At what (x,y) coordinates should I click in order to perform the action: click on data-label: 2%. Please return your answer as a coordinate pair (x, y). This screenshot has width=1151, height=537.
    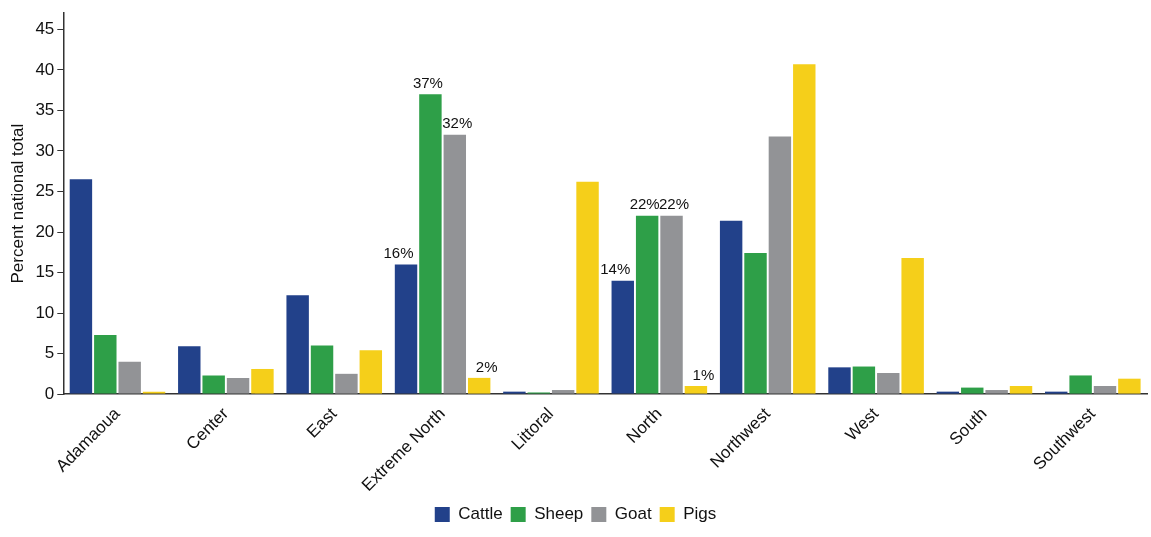
    Looking at the image, I should click on (486, 366).